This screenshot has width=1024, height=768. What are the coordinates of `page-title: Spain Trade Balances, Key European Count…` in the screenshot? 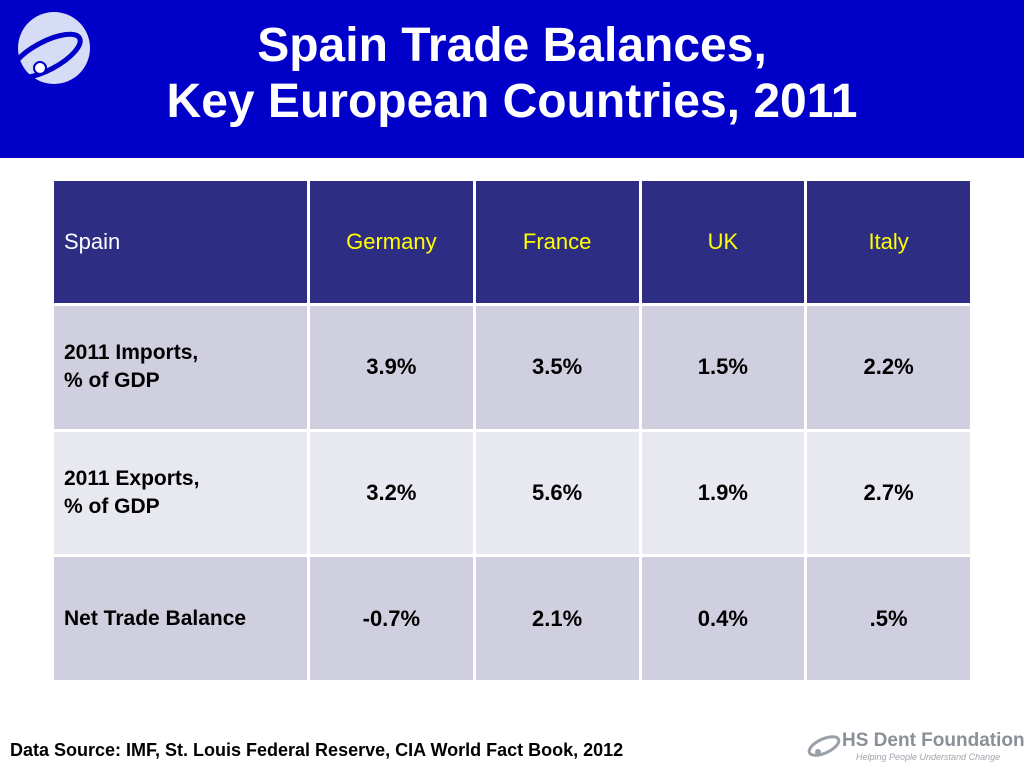 It's located at (512, 74).